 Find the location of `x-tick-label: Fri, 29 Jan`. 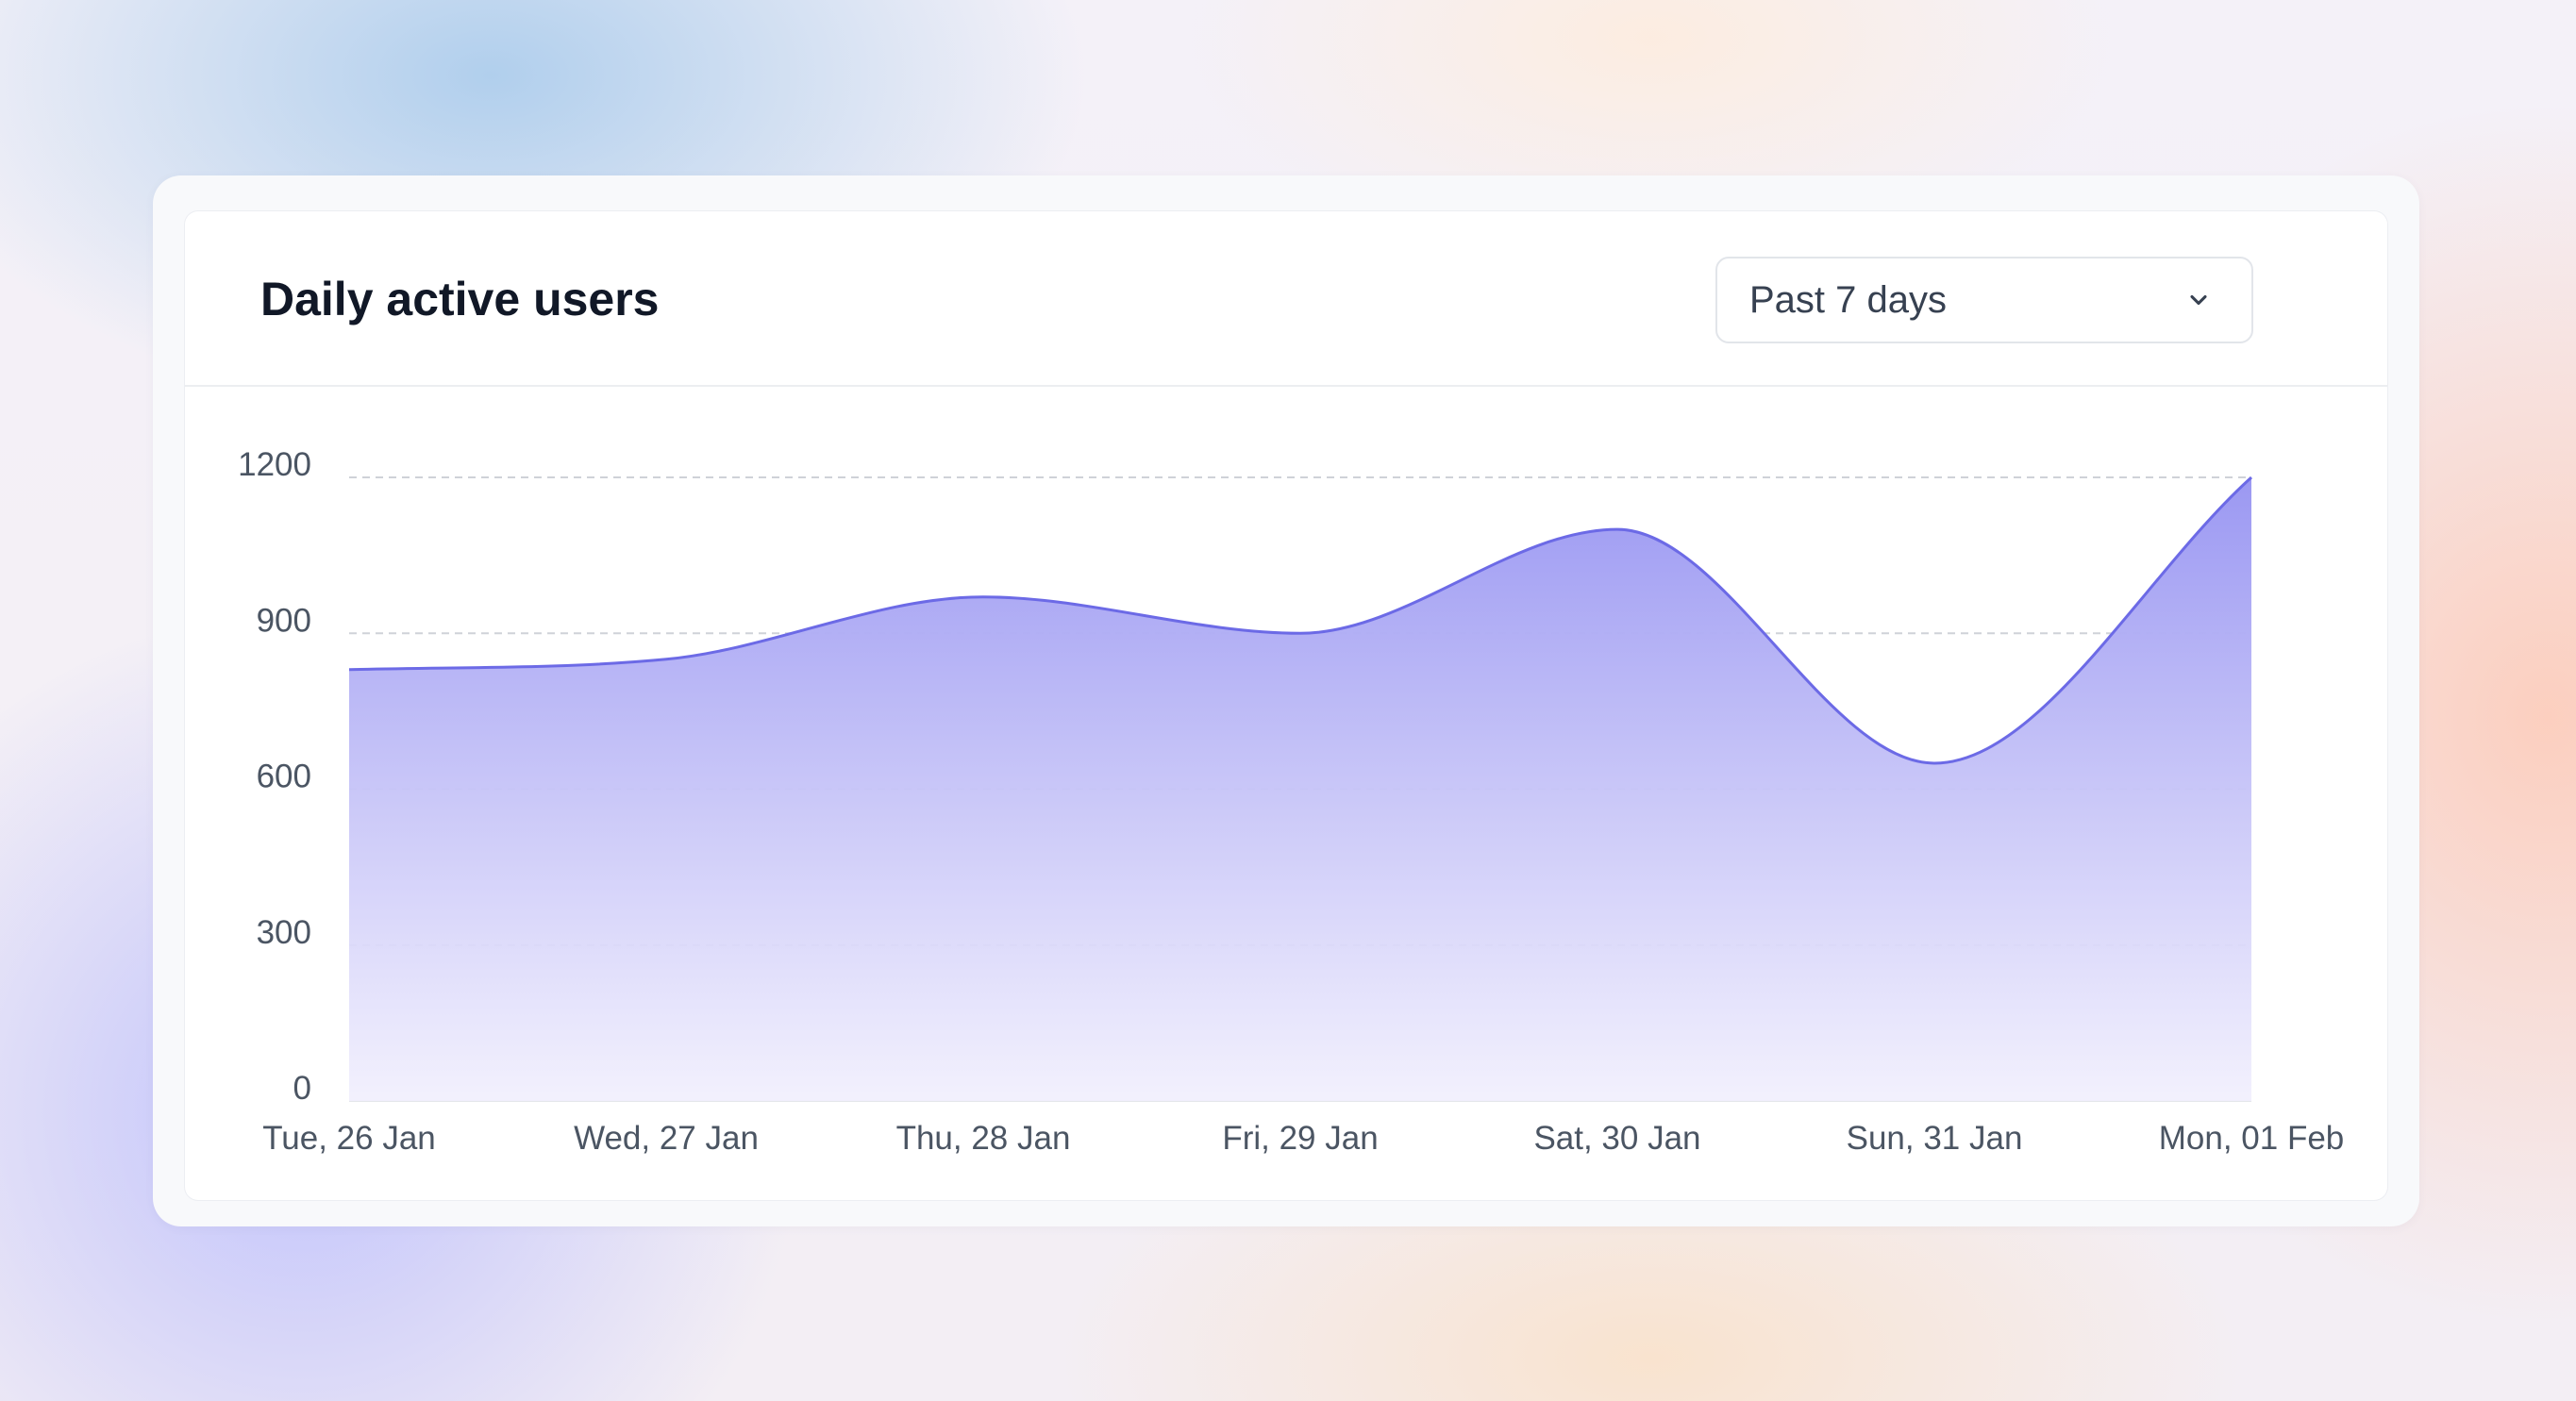

x-tick-label: Fri, 29 Jan is located at coordinates (1300, 1138).